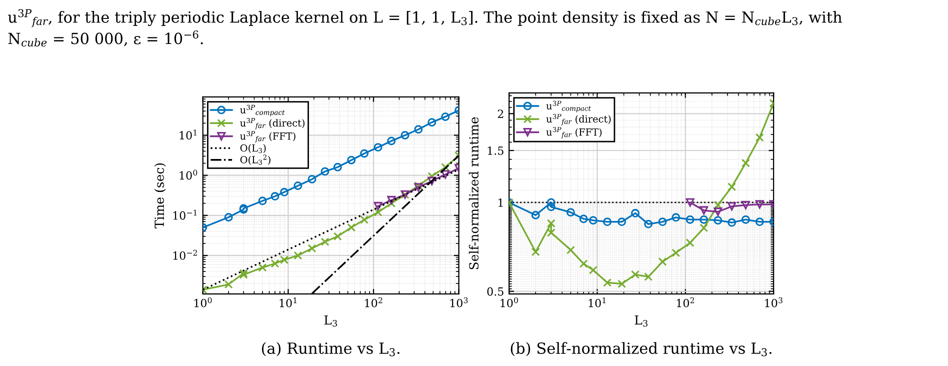 This screenshot has height=366, width=948. What do you see at coordinates (203, 302) in the screenshot?
I see `x-tick-label: 10$^{0}$` at bounding box center [203, 302].